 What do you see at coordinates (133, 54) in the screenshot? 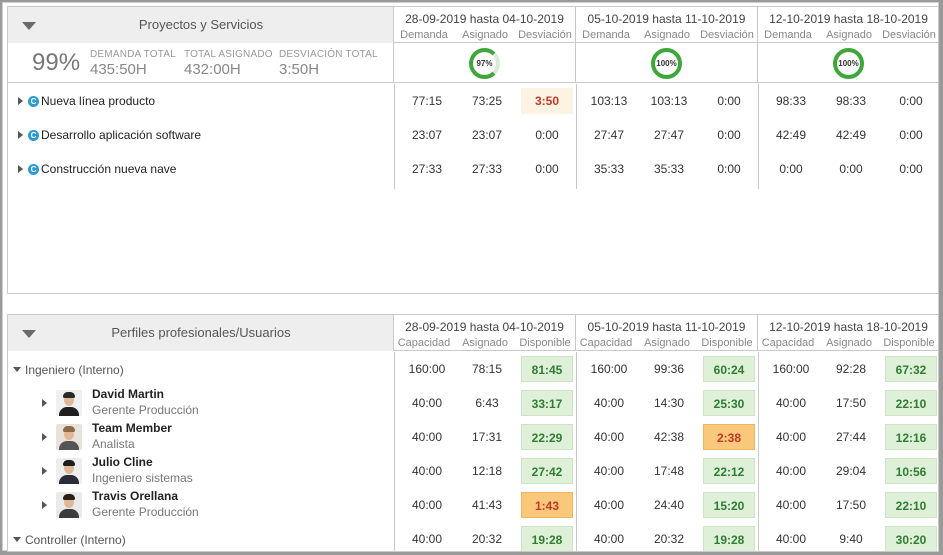
I see `demand-total-label: DEMANDA TOTAL` at bounding box center [133, 54].